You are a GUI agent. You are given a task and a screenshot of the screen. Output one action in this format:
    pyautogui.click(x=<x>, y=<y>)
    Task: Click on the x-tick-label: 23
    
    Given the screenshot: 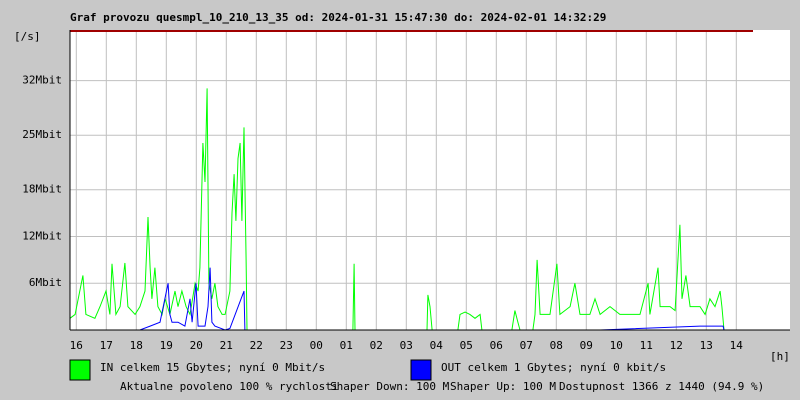 What is the action you would take?
    pyautogui.click(x=286, y=345)
    